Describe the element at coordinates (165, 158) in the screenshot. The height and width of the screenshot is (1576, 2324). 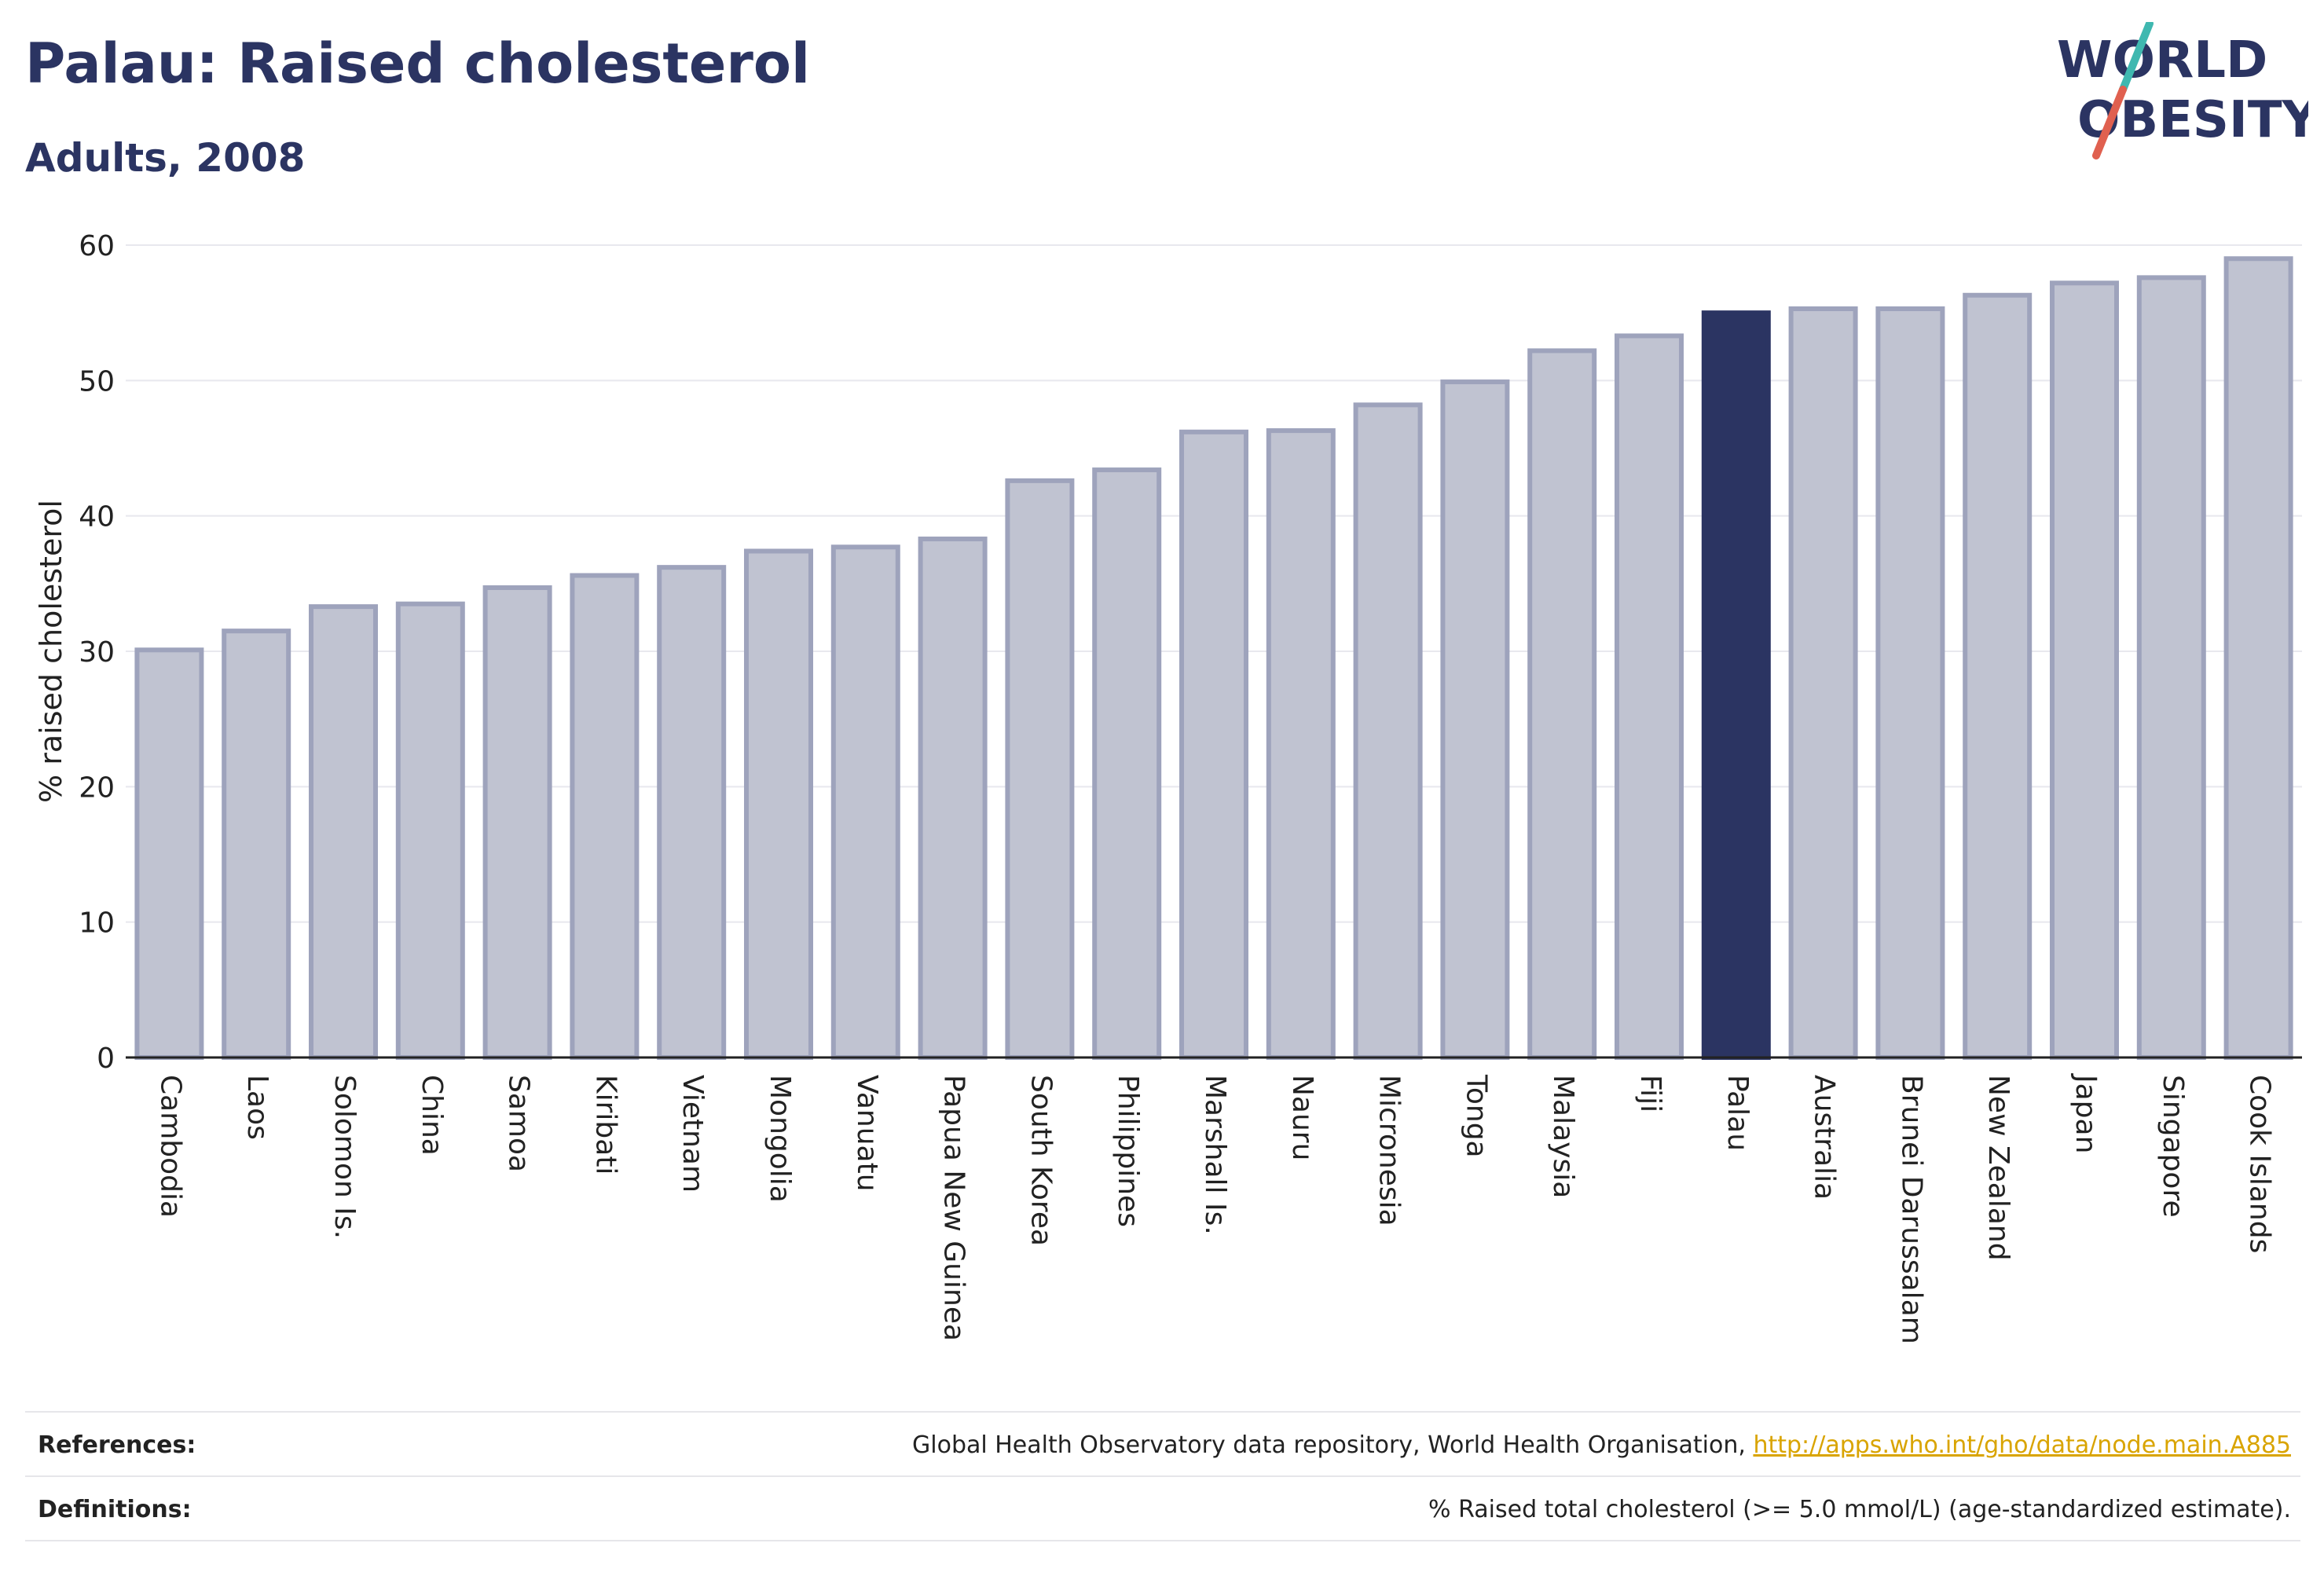
I see `page-subtitle: Adults, 2008` at that location.